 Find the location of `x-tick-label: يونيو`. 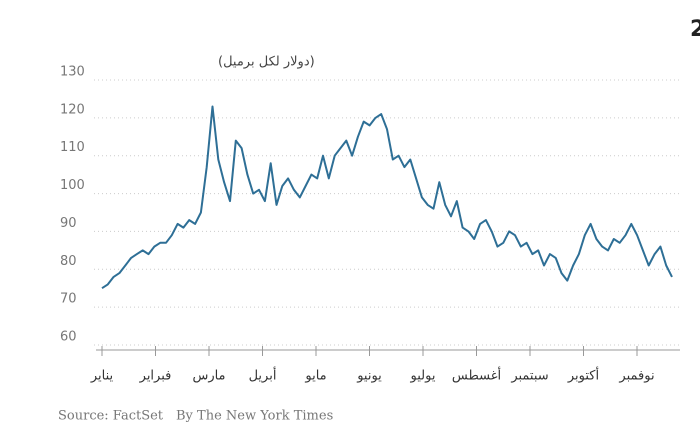

x-tick-label: يونيو is located at coordinates (369, 376).